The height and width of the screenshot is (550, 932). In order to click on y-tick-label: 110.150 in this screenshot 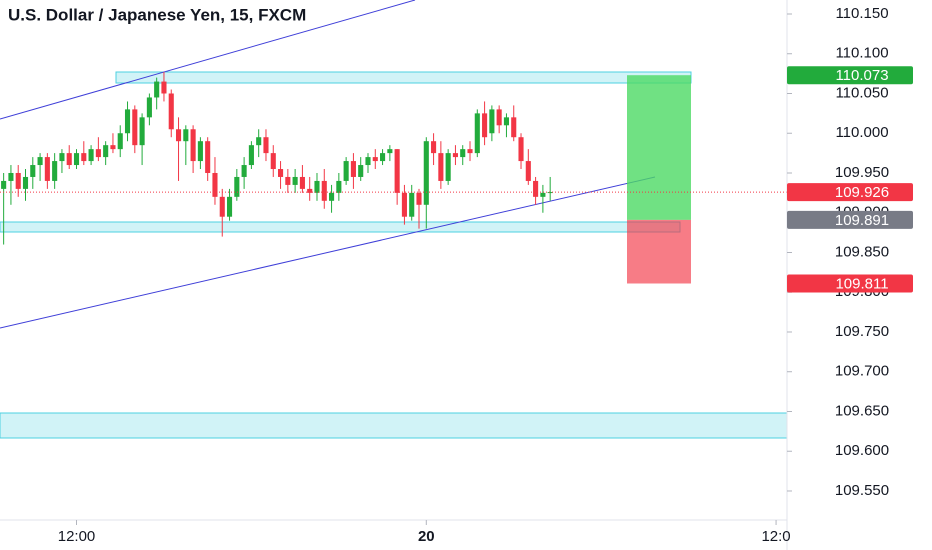, I will do `click(861, 13)`.